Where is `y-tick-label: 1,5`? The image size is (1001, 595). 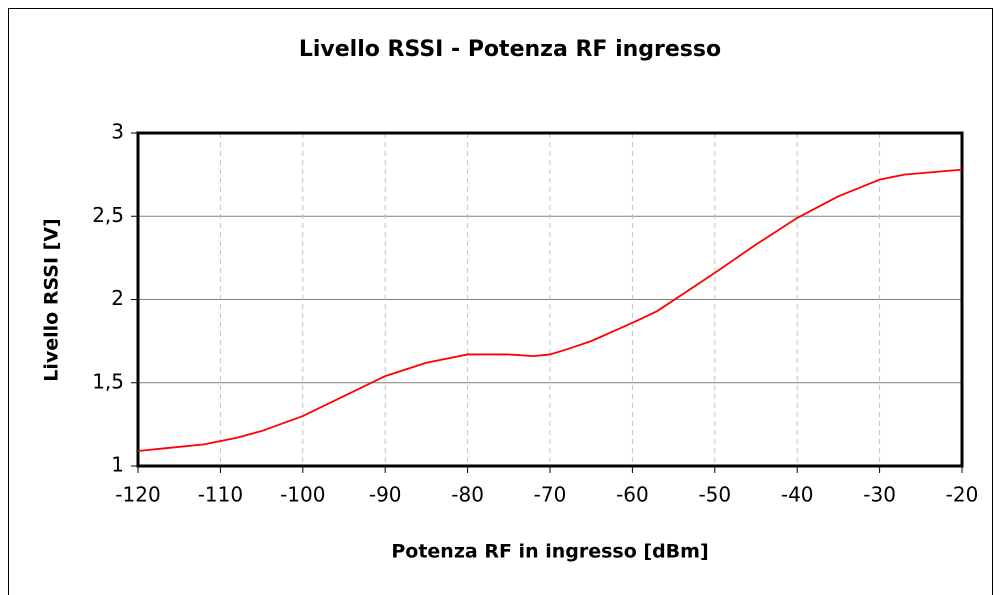 y-tick-label: 1,5 is located at coordinates (108, 381).